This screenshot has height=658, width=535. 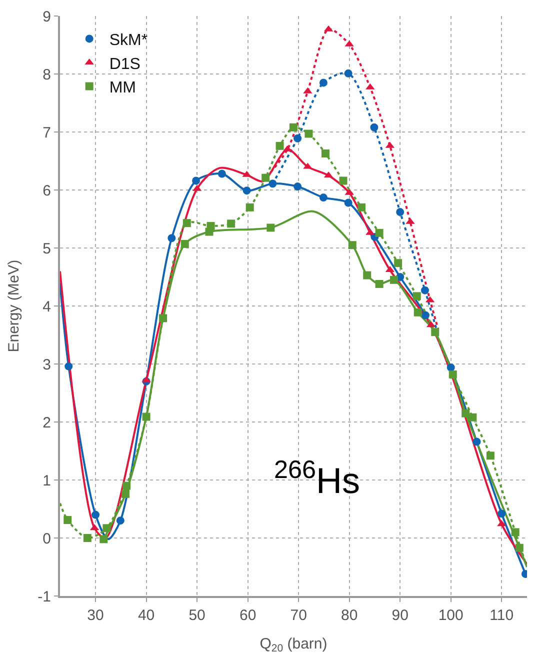 I want to click on legend-label: D1S, so click(x=124, y=64).